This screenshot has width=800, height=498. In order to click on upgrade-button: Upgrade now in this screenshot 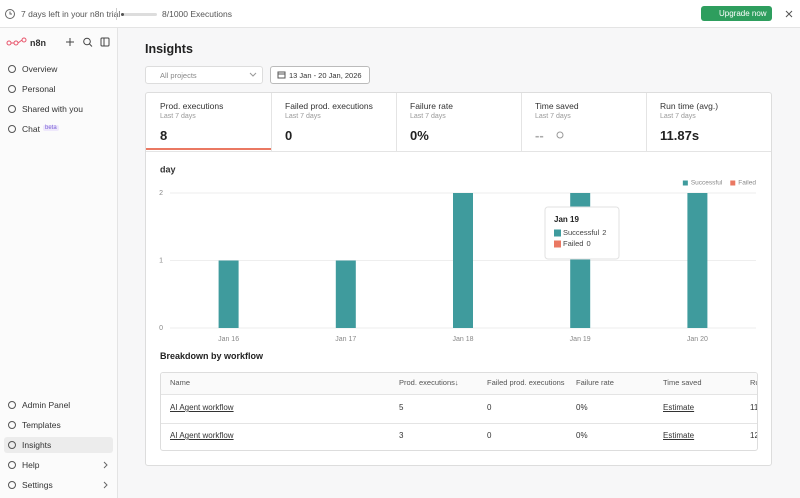, I will do `click(736, 13)`.